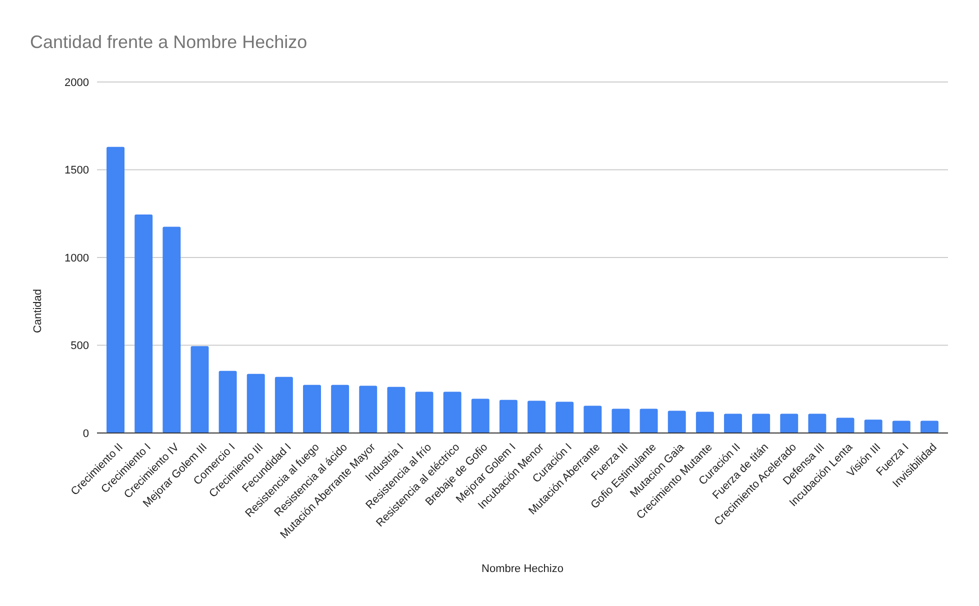 This screenshot has height=606, width=979. What do you see at coordinates (523, 569) in the screenshot?
I see `x-axis-title: Nombre Hechizo` at bounding box center [523, 569].